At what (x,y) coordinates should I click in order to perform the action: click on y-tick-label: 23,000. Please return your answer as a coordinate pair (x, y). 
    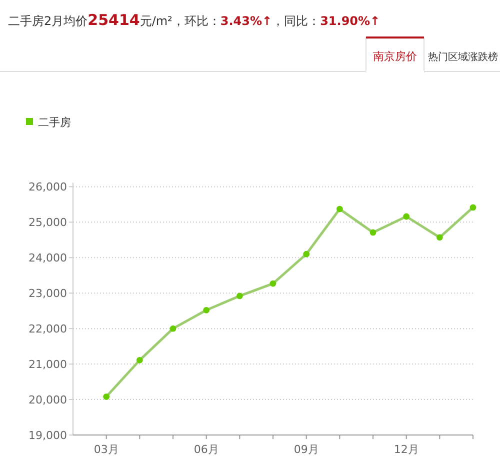
    Looking at the image, I should click on (47, 293).